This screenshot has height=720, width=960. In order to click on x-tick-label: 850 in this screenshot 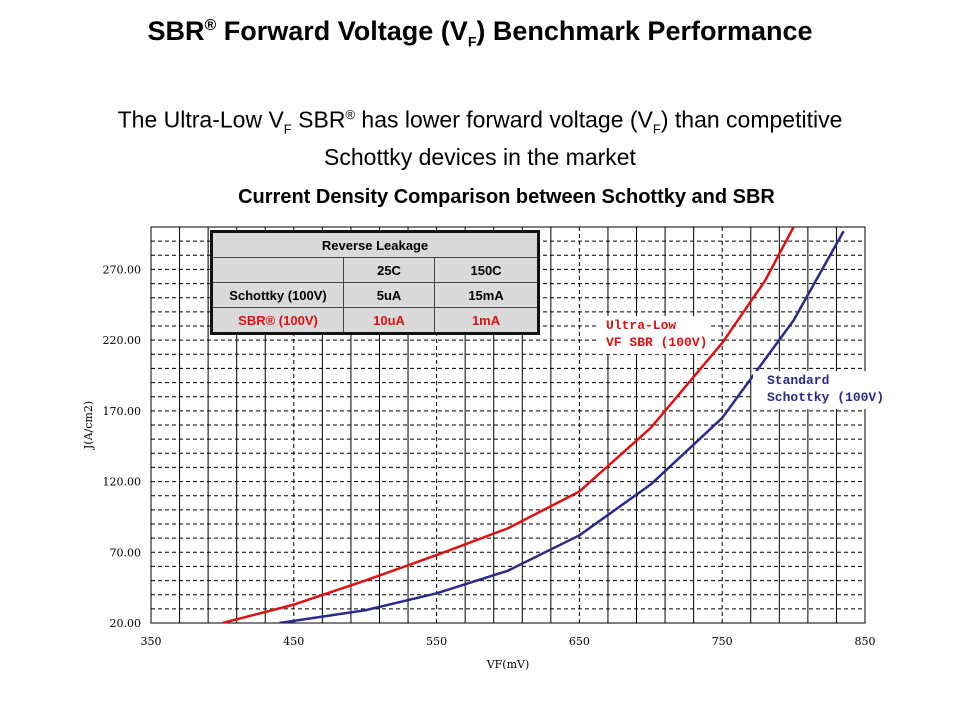, I will do `click(865, 641)`.